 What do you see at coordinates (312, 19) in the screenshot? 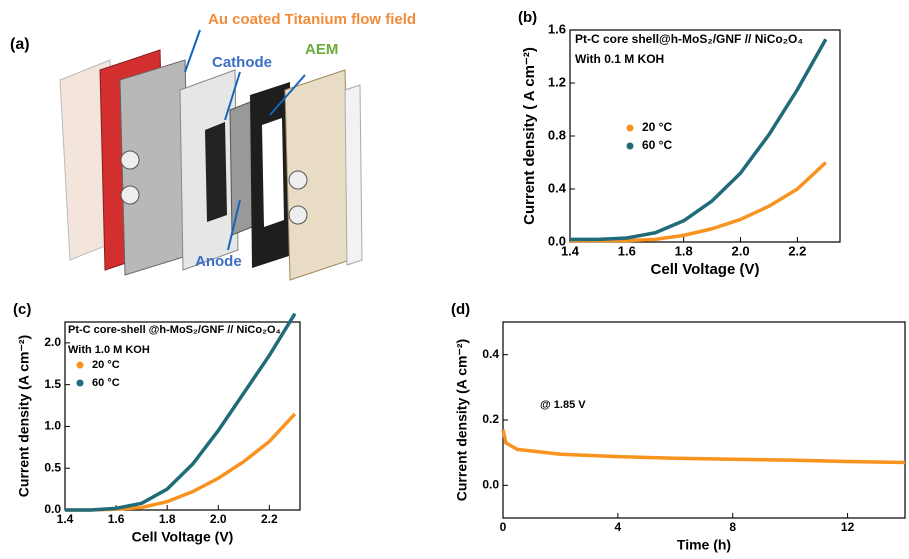
I see `annotation: Au coated Titanium flow field` at bounding box center [312, 19].